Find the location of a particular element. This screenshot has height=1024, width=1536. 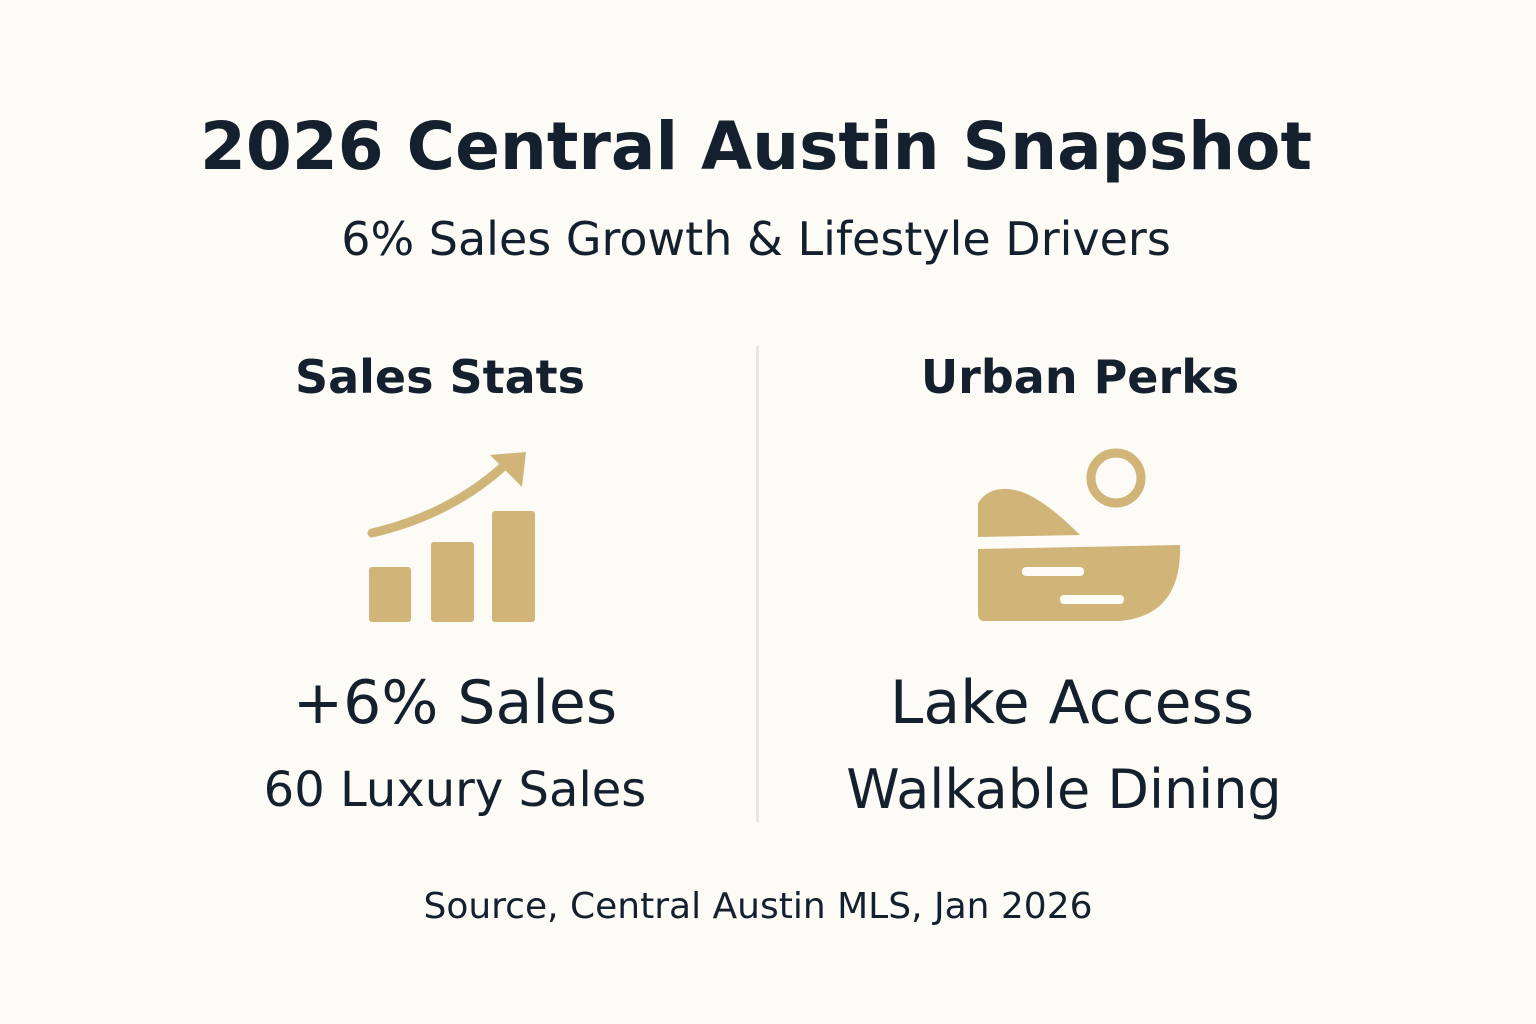

subtitle: 6% Sales Growth & Lifestyle Drivers is located at coordinates (756, 239).